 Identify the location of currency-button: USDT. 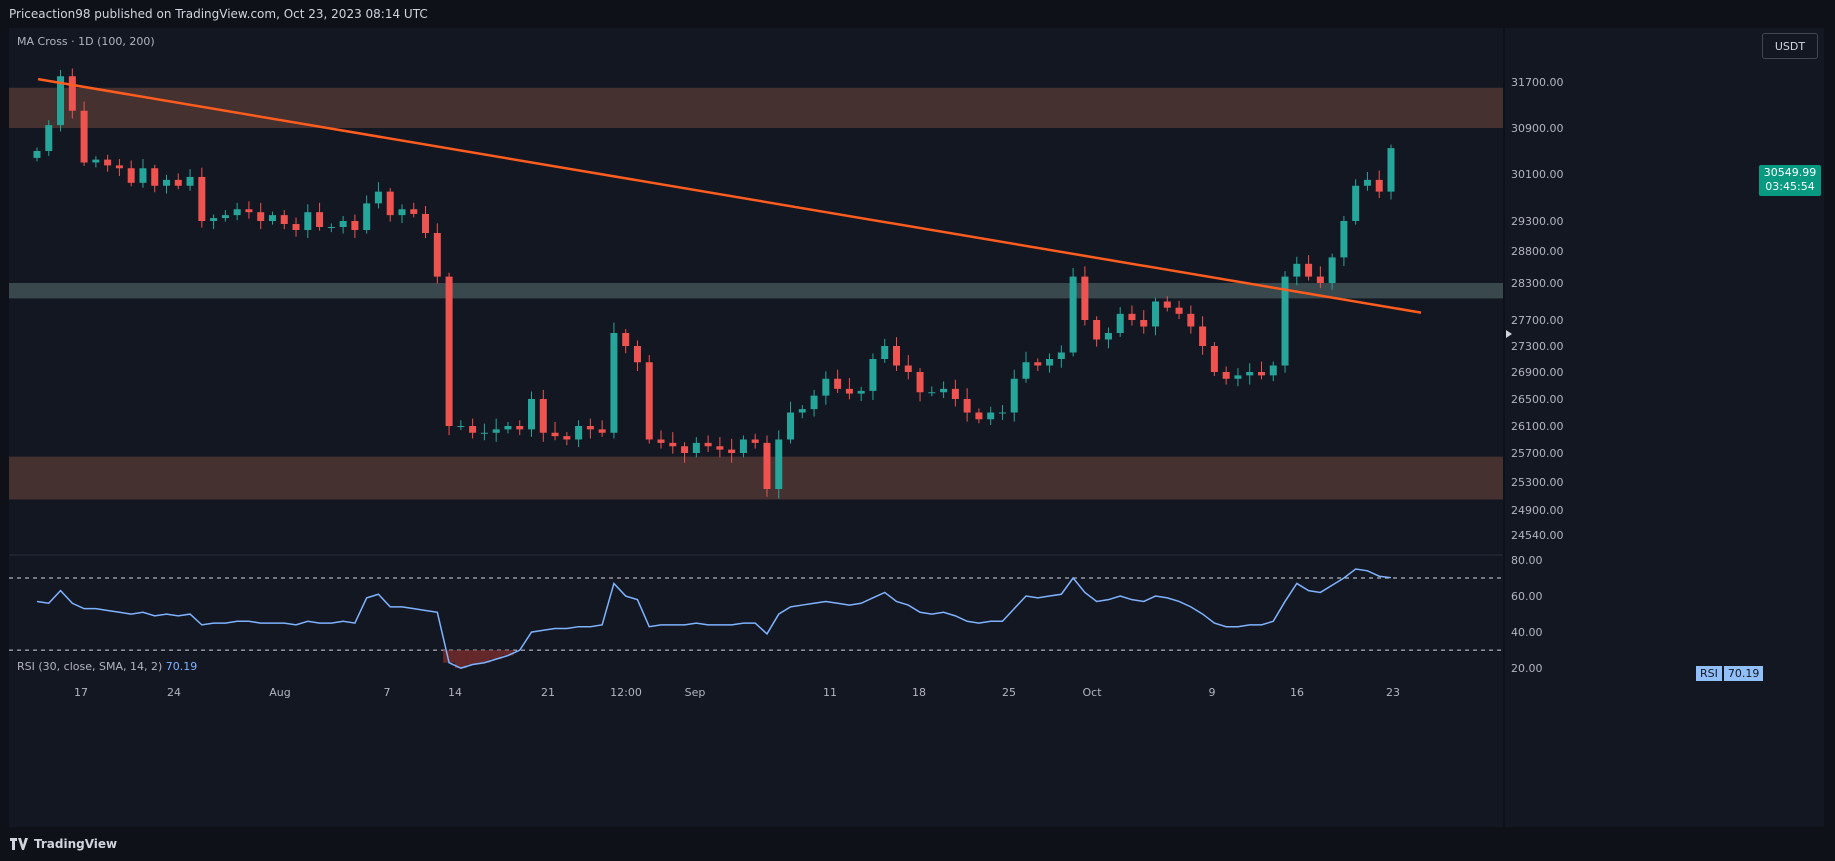
(1790, 46).